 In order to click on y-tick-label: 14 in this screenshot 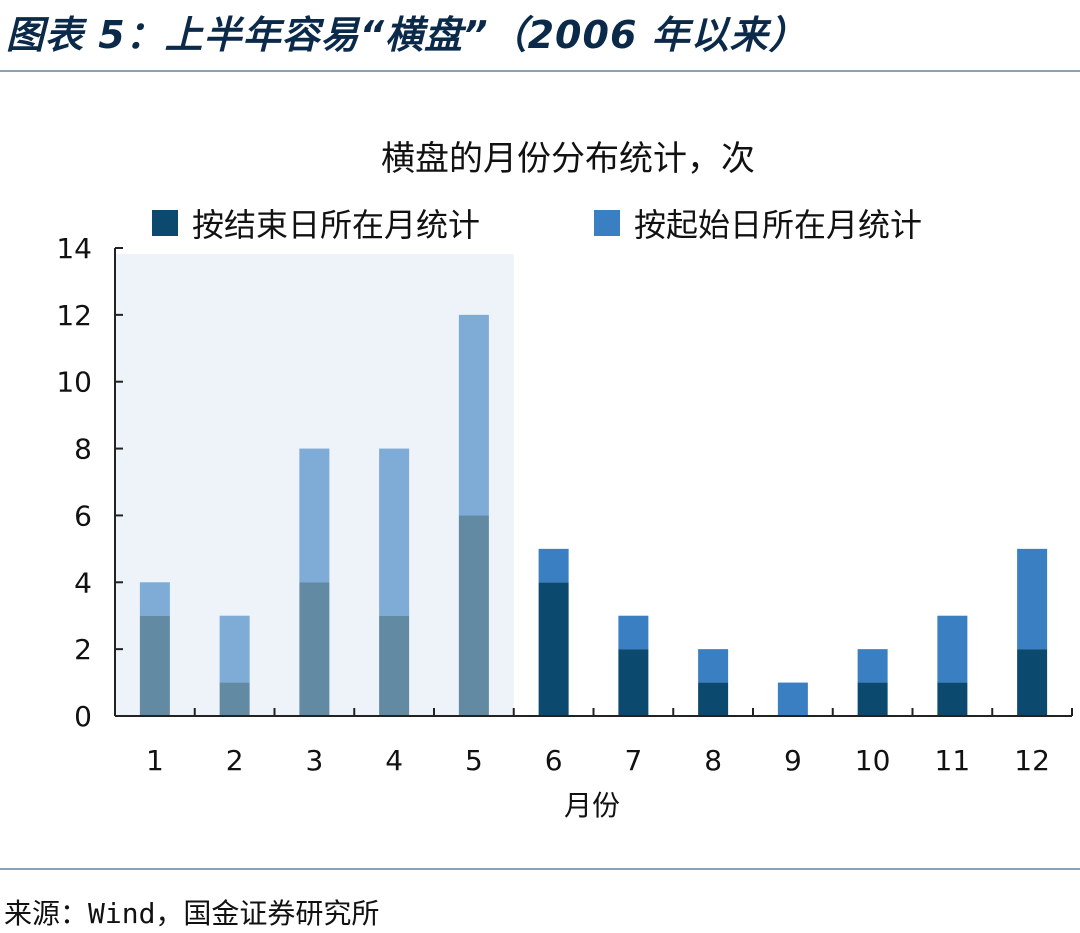, I will do `click(74, 248)`.